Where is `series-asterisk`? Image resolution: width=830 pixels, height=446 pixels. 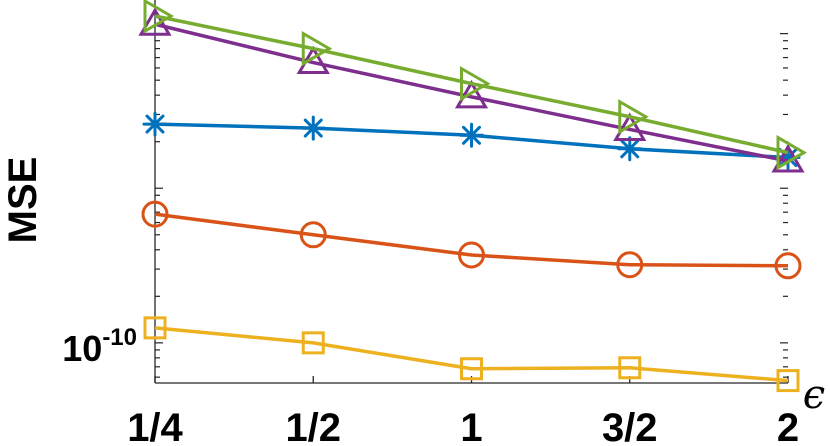 series-asterisk is located at coordinates (471, 141).